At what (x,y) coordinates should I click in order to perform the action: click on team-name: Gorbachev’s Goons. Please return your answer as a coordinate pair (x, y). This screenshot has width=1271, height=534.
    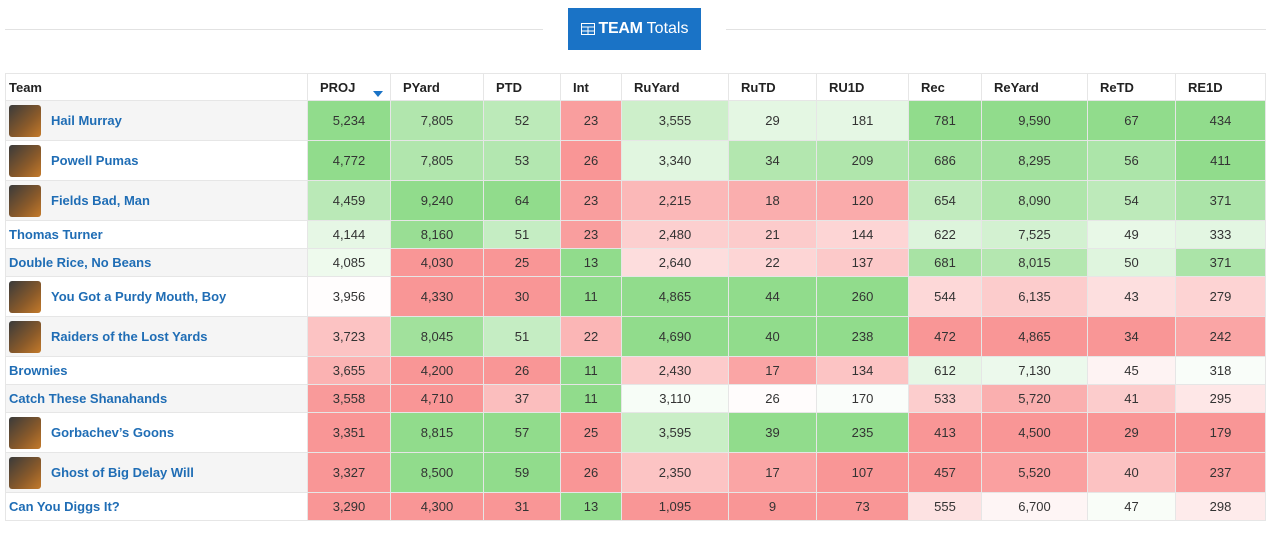
    Looking at the image, I should click on (113, 432).